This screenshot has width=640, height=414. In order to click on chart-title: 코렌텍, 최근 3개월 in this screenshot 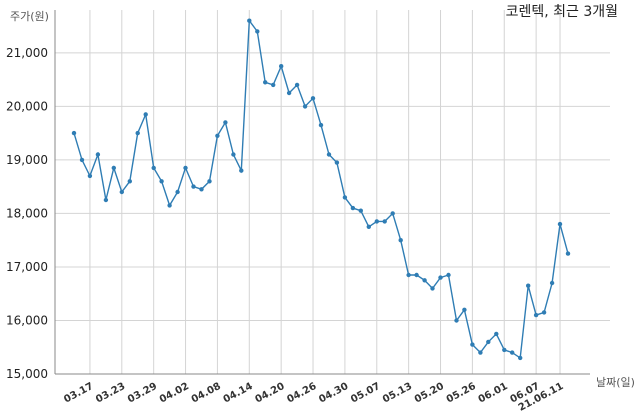, I will do `click(562, 12)`.